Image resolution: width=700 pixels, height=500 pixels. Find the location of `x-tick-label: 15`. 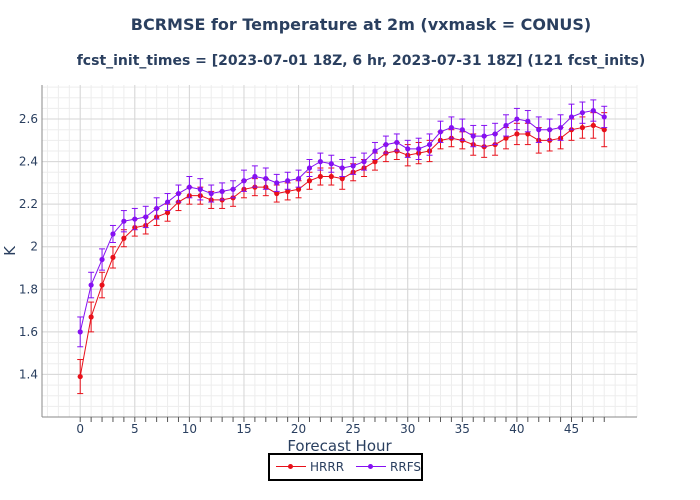

x-tick-label: 15 is located at coordinates (243, 429).